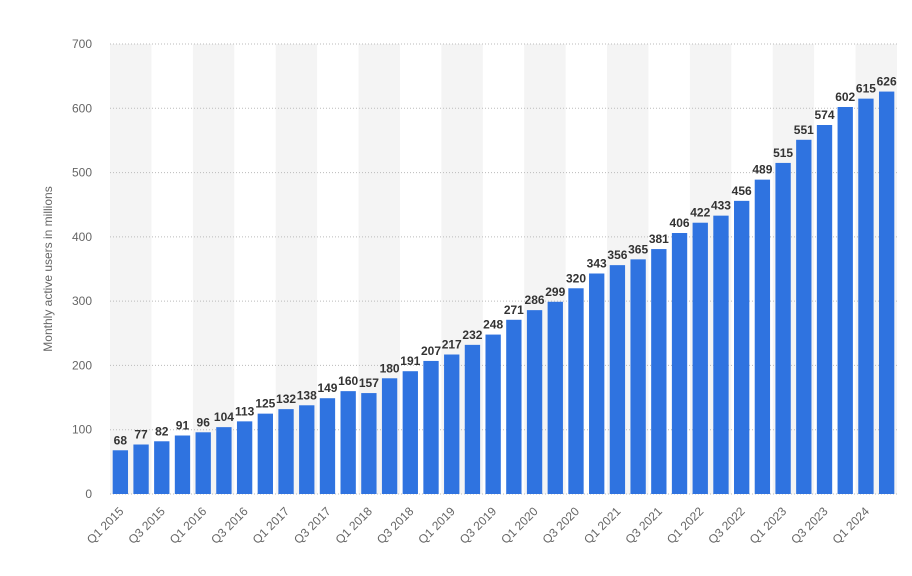 This screenshot has height=576, width=912. I want to click on value-label: 104, so click(224, 417).